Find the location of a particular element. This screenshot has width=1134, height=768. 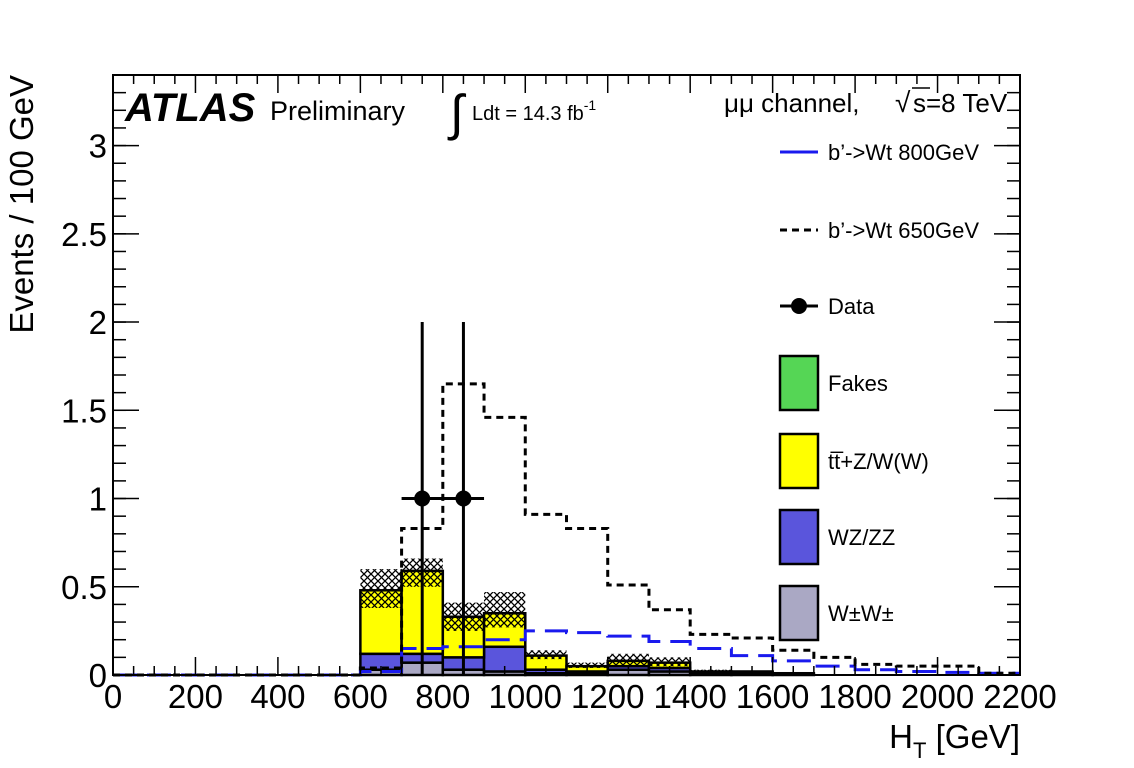

y-tick-label: 2.5 is located at coordinates (84, 234).